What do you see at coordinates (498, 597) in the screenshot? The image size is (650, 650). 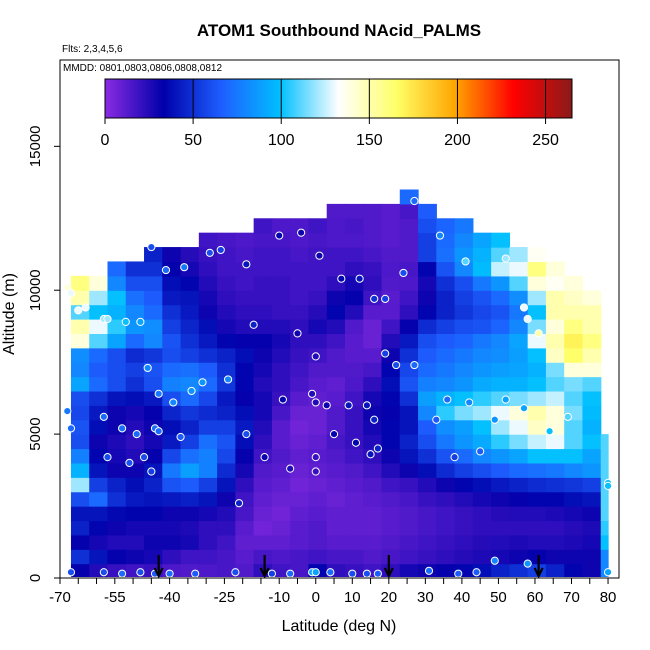 I see `x-tick-label: 50` at bounding box center [498, 597].